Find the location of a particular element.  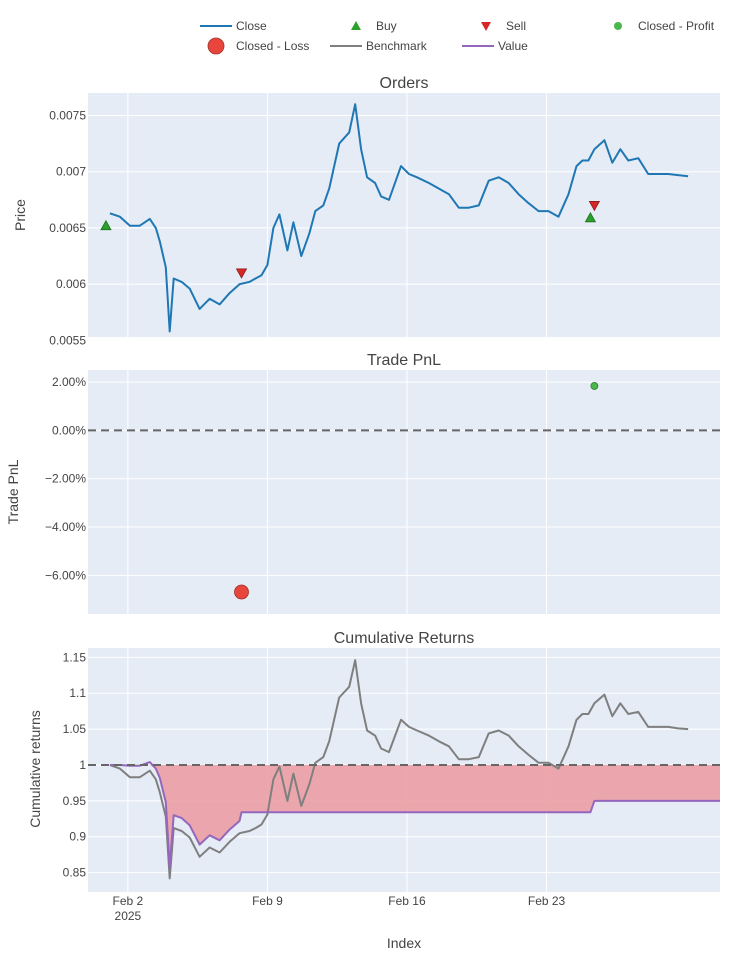

x-tick-sublabel: 2025 is located at coordinates (128, 916).